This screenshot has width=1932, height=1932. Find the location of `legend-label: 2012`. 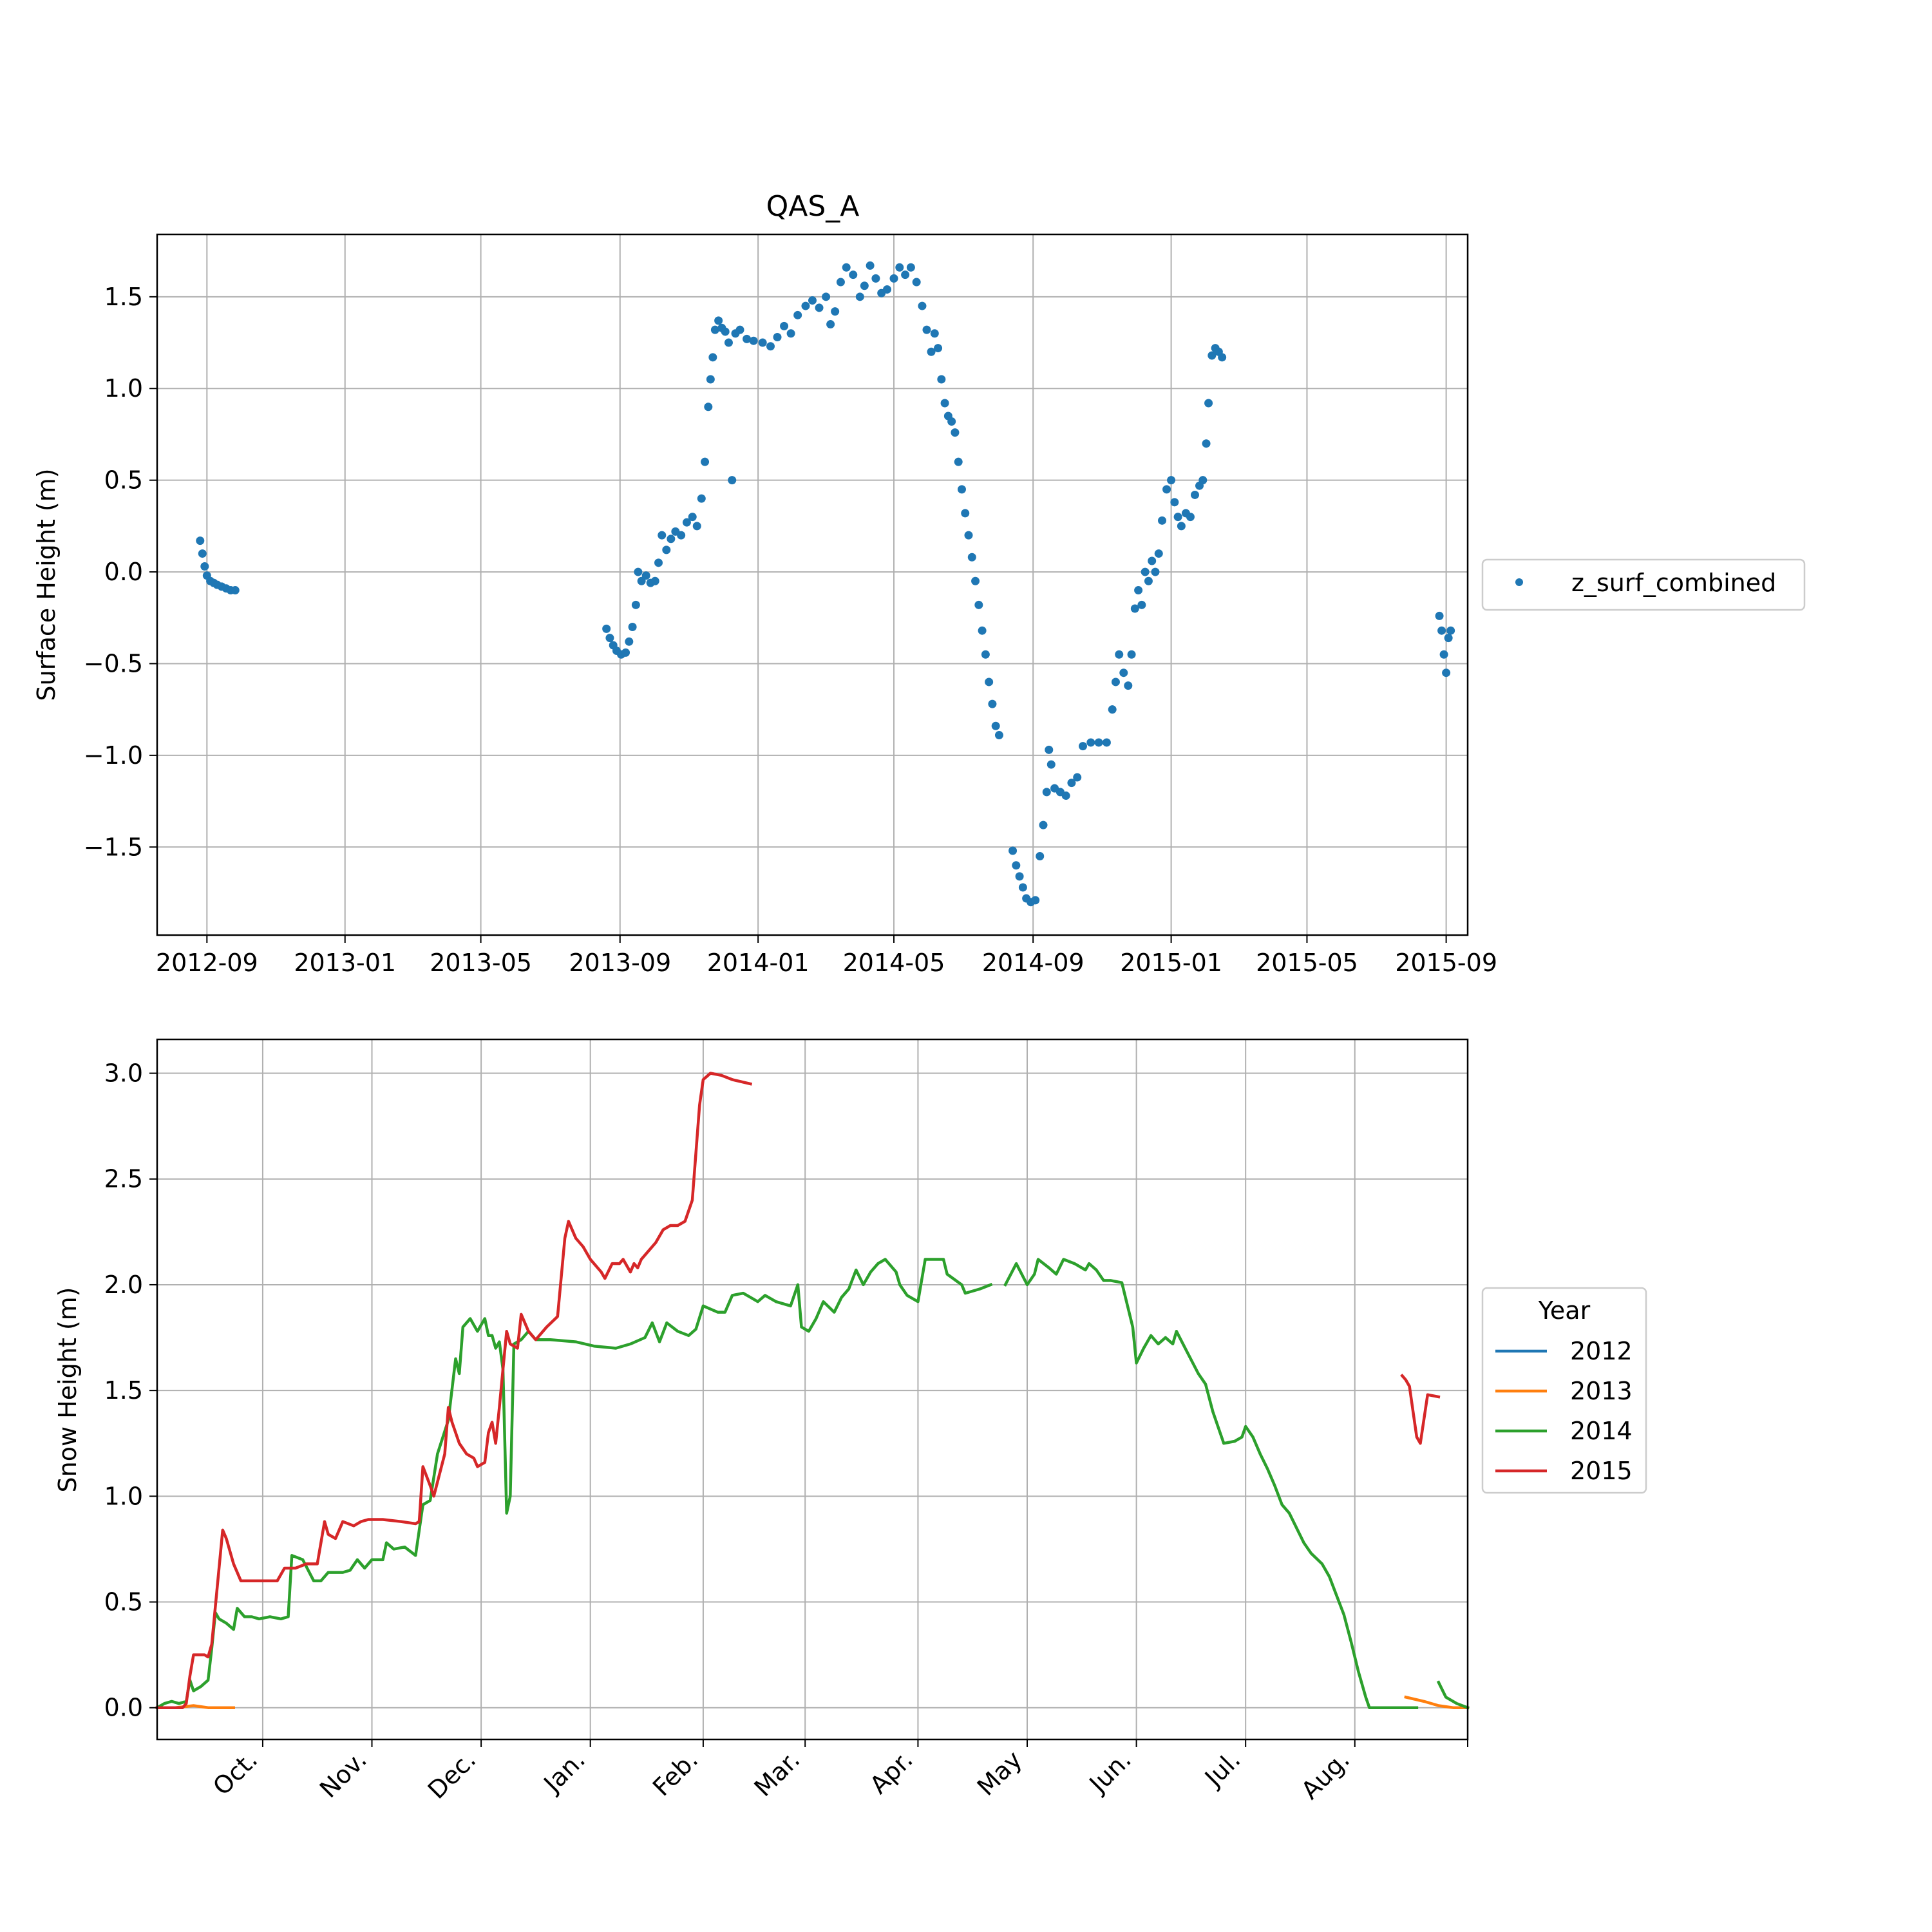

legend-label: 2012 is located at coordinates (1601, 1351).